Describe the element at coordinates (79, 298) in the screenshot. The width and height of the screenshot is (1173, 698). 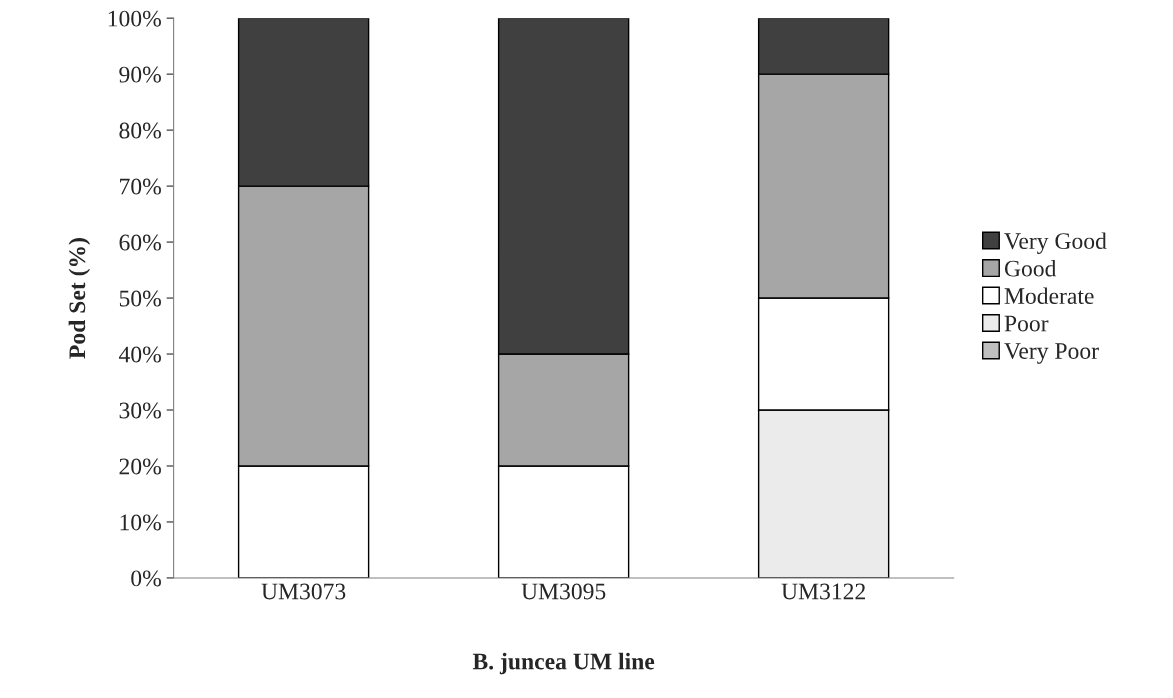
I see `y-axis-title: Pod Set (%)` at that location.